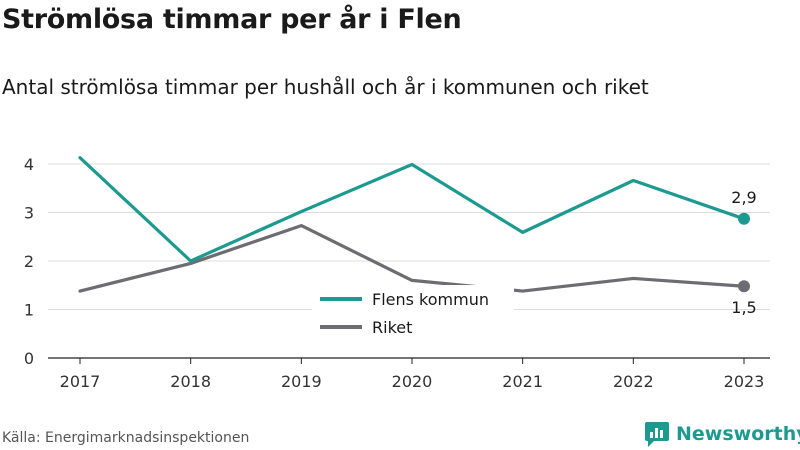 The height and width of the screenshot is (450, 800). What do you see at coordinates (430, 299) in the screenshot?
I see `legend-label: Flens kommun` at bounding box center [430, 299].